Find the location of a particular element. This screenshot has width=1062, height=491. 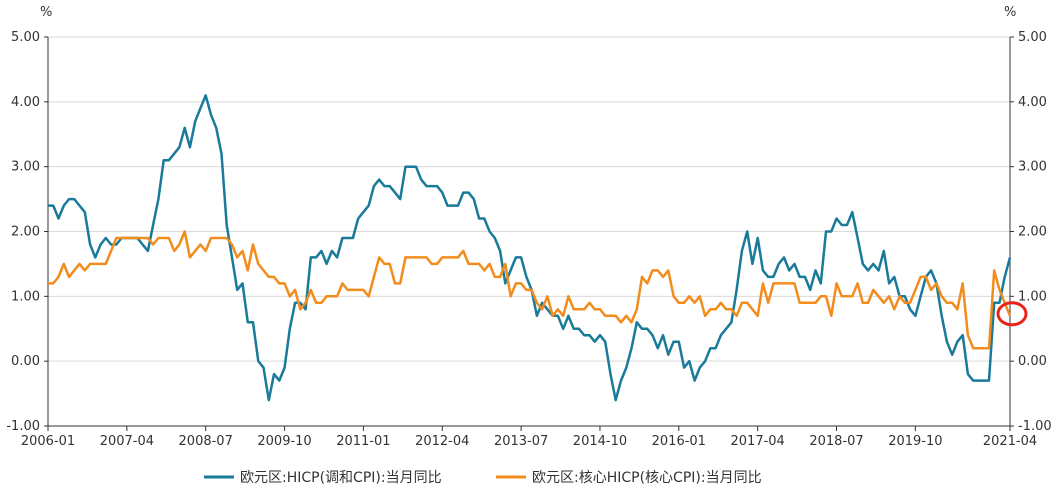

x-tick-label: 2016-01 is located at coordinates (679, 441).